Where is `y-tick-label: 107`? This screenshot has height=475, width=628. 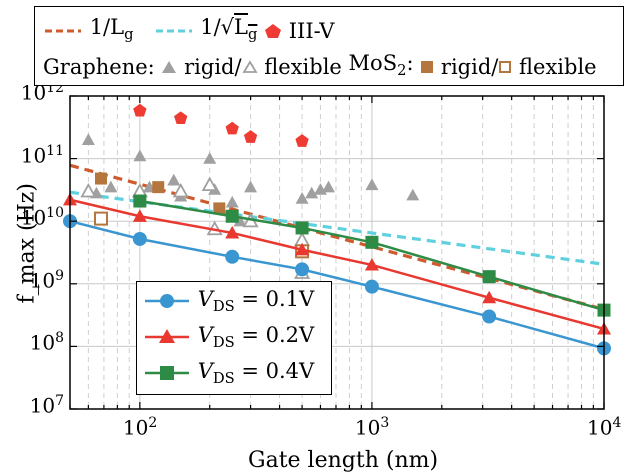 y-tick-label: 107 is located at coordinates (46, 405).